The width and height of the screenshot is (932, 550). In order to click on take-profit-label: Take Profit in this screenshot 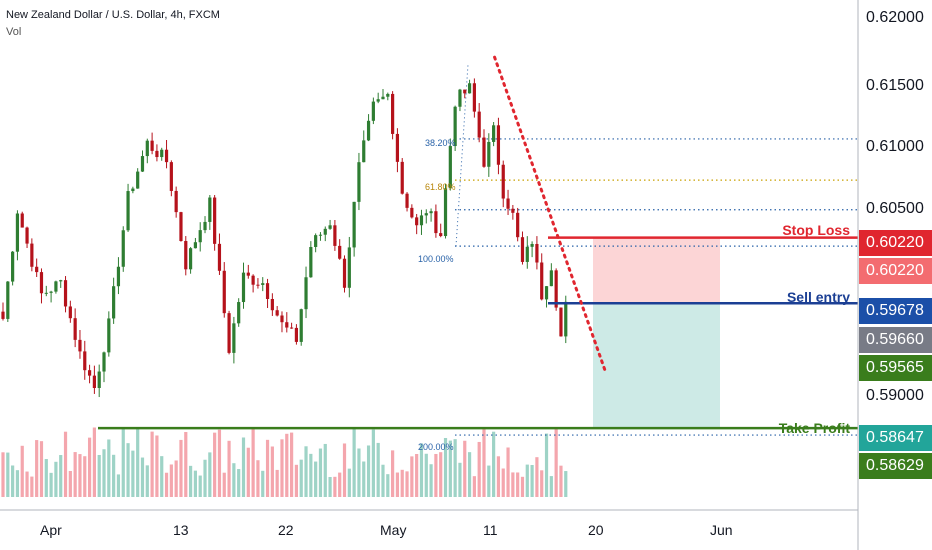, I will do `click(814, 428)`.